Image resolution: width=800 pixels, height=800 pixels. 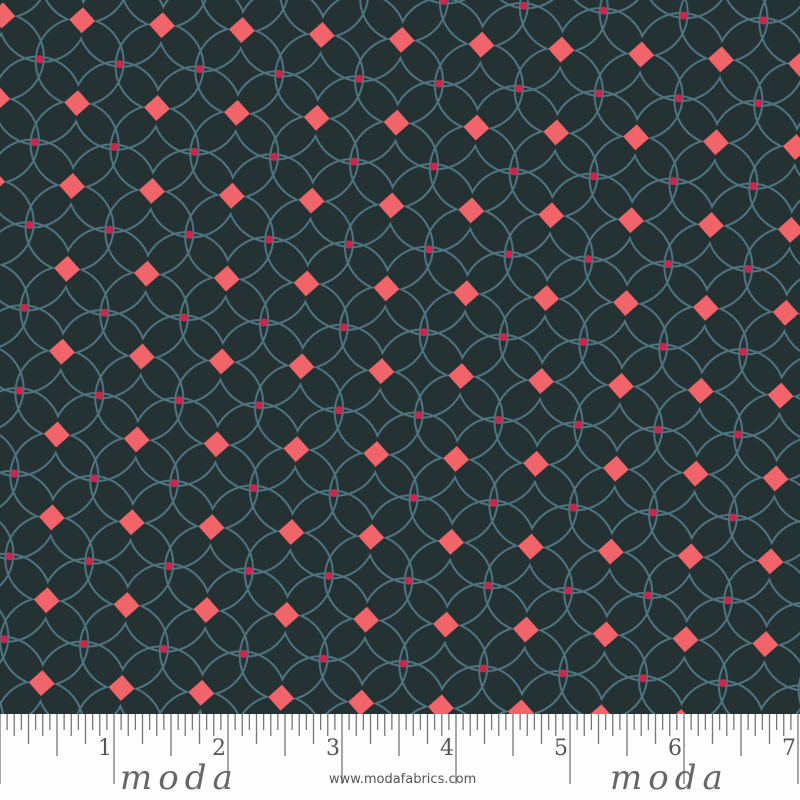 What do you see at coordinates (399, 749) in the screenshot?
I see `ruler-ticks` at bounding box center [399, 749].